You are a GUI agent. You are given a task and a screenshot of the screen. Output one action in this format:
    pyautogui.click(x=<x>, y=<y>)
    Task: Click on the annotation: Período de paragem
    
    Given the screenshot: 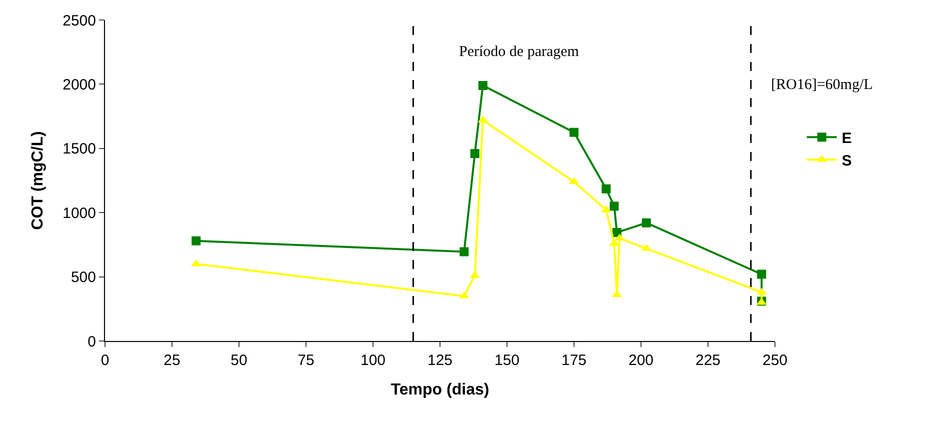 What is the action you would take?
    pyautogui.click(x=519, y=52)
    